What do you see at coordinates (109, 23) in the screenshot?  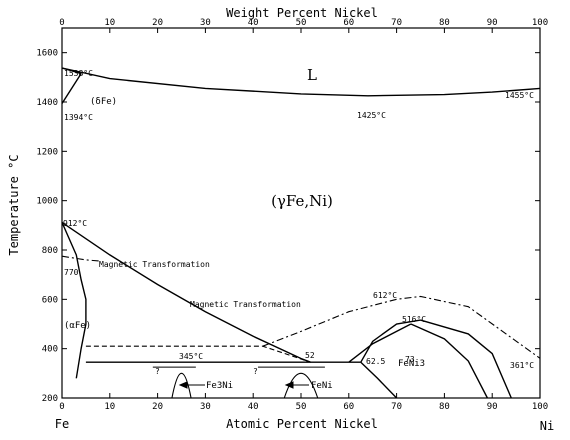 I see `top-tick-label: 10` at bounding box center [109, 23].